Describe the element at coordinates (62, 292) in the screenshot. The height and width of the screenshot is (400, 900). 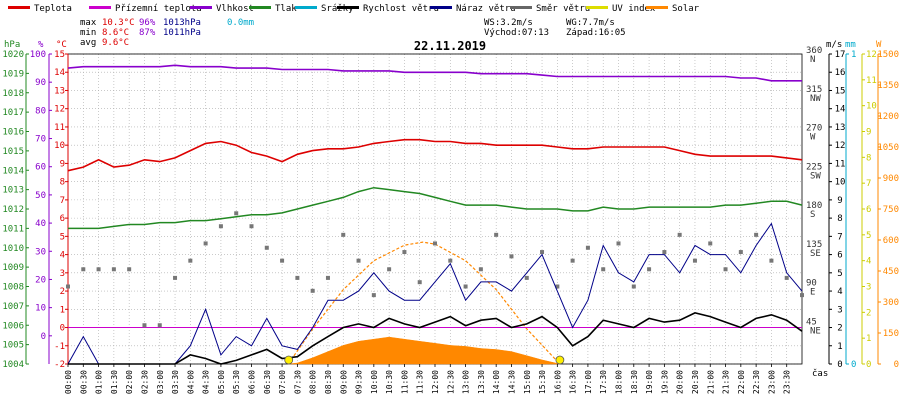
I see `temperature-axis-tick-label: 2` at that location.